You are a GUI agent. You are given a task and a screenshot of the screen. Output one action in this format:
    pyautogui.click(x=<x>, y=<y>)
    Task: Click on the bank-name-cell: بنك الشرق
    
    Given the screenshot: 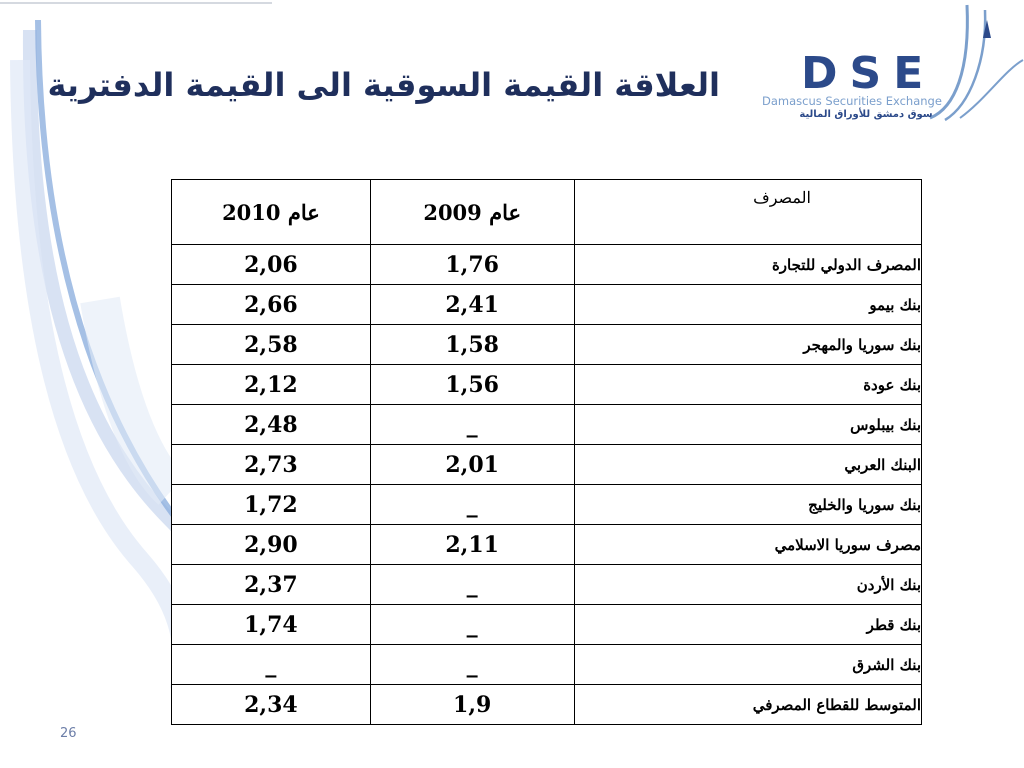 What is the action you would take?
    pyautogui.click(x=748, y=664)
    